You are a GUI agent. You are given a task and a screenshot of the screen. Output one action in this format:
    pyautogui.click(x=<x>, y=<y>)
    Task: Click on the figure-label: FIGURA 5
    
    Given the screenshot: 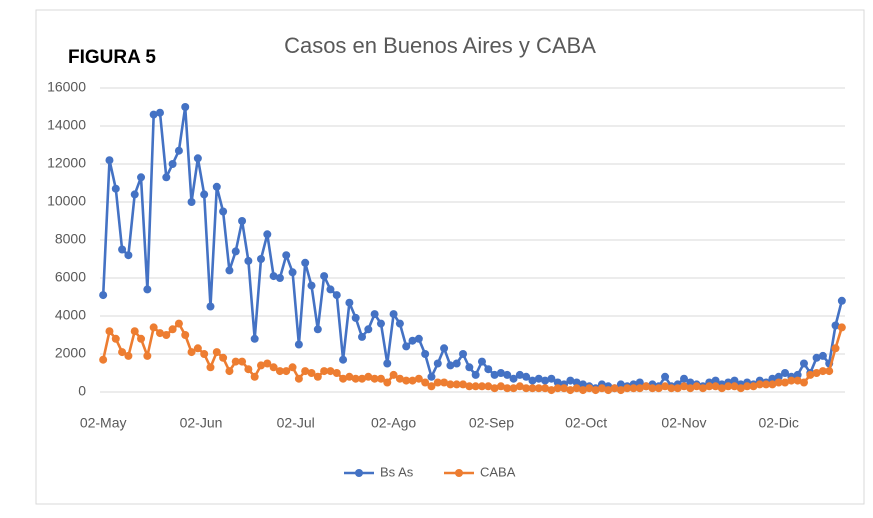 What is the action you would take?
    pyautogui.click(x=112, y=57)
    